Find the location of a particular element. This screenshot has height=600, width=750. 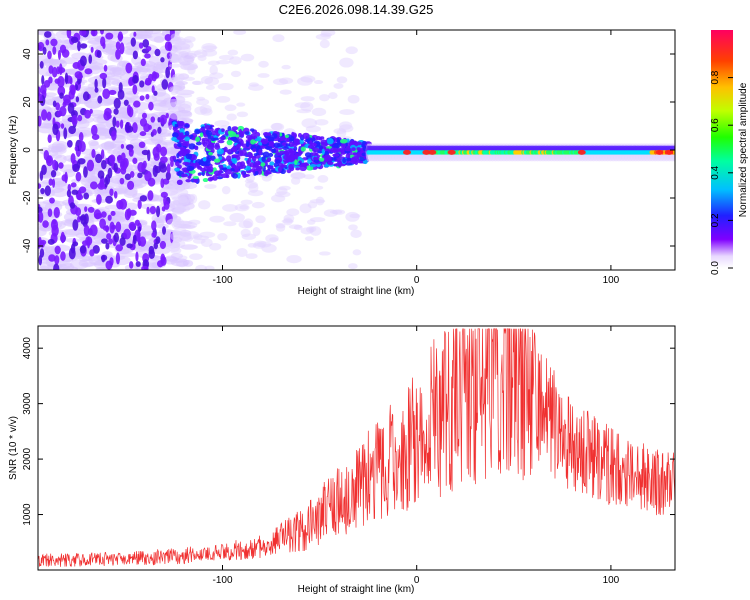

snr-ytick-label: 2000 is located at coordinates (27, 459).